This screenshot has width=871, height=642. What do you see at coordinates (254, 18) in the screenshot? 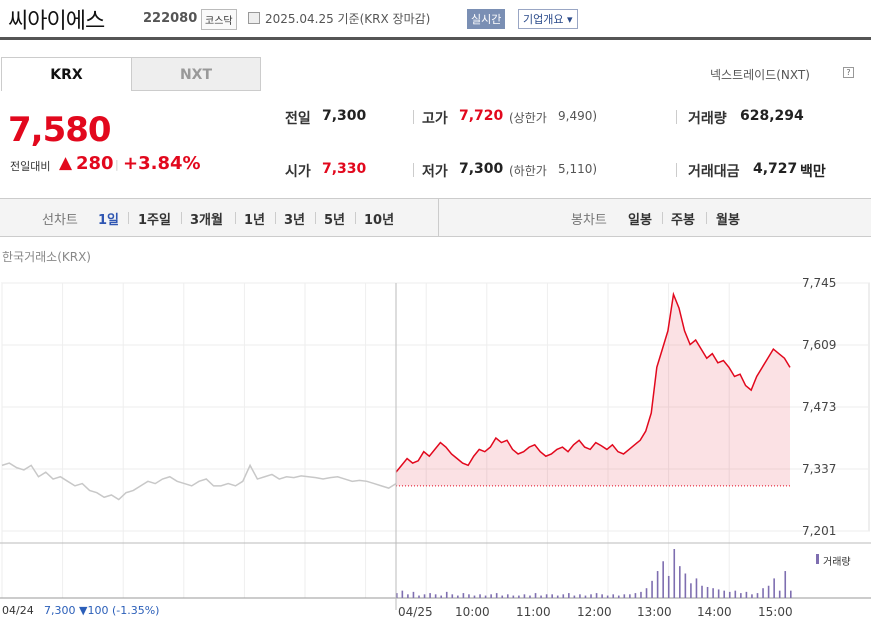
I see `calendar-icon` at bounding box center [254, 18].